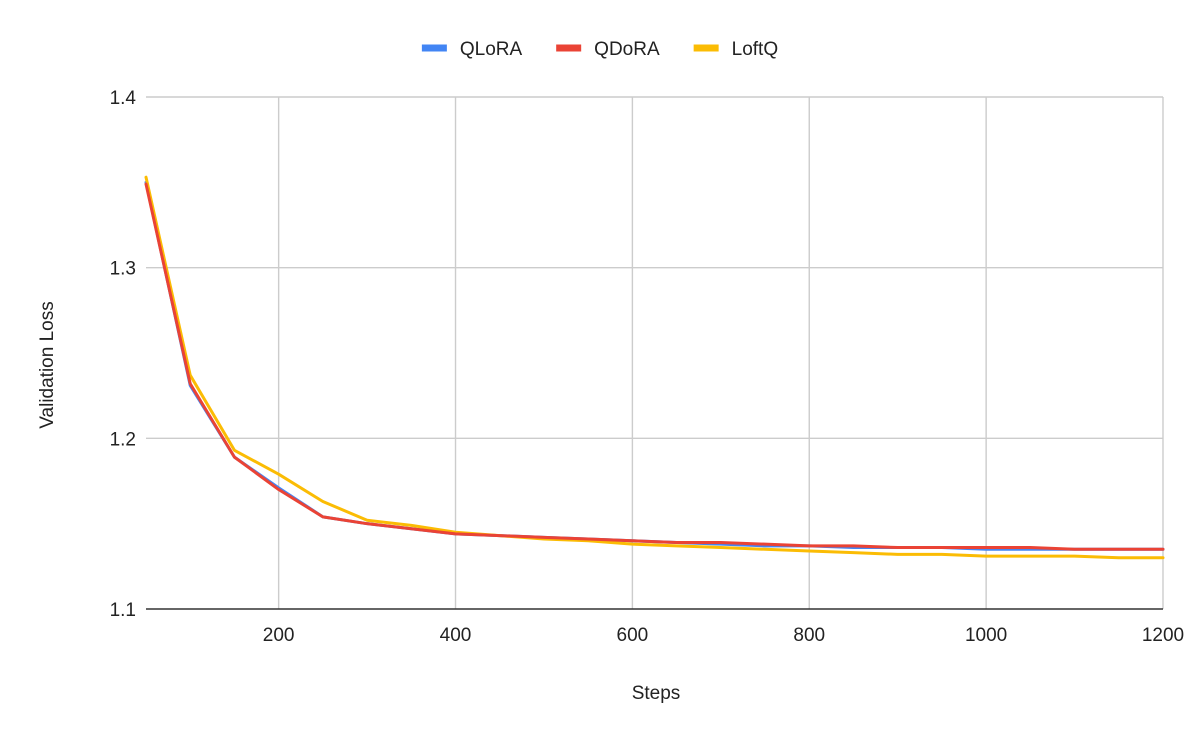 The image size is (1200, 742). Describe the element at coordinates (491, 49) in the screenshot. I see `legend-label-qlora: QLoRA` at that location.